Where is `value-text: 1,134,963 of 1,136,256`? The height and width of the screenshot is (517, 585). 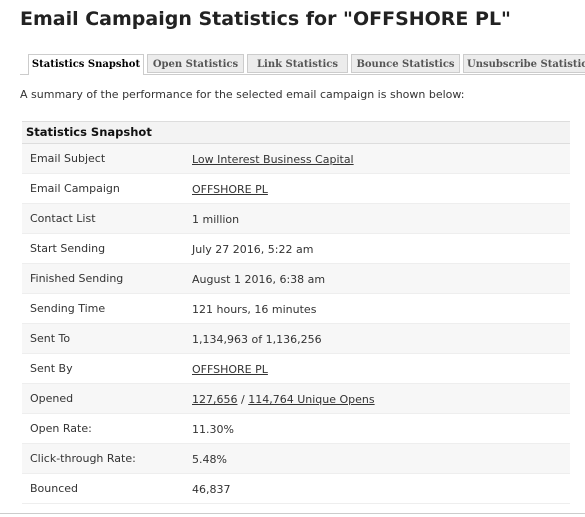 value-text: 1,134,963 of 1,136,256 is located at coordinates (257, 339).